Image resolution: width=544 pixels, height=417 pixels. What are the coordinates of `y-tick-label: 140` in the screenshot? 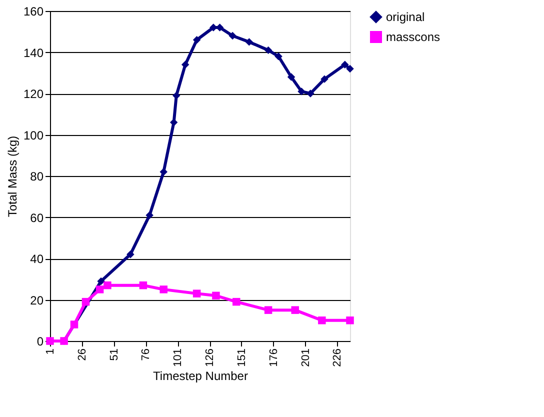 It's located at (33, 53).